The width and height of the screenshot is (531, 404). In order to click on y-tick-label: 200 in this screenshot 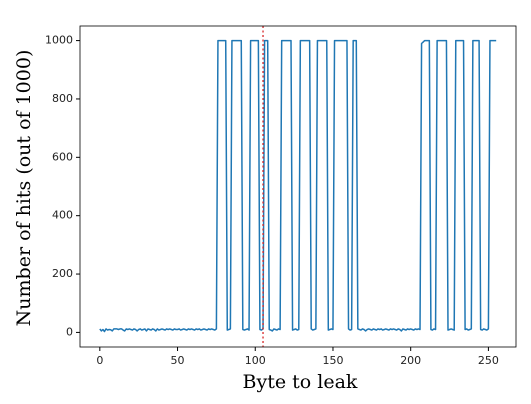, I will do `click(62, 273)`.